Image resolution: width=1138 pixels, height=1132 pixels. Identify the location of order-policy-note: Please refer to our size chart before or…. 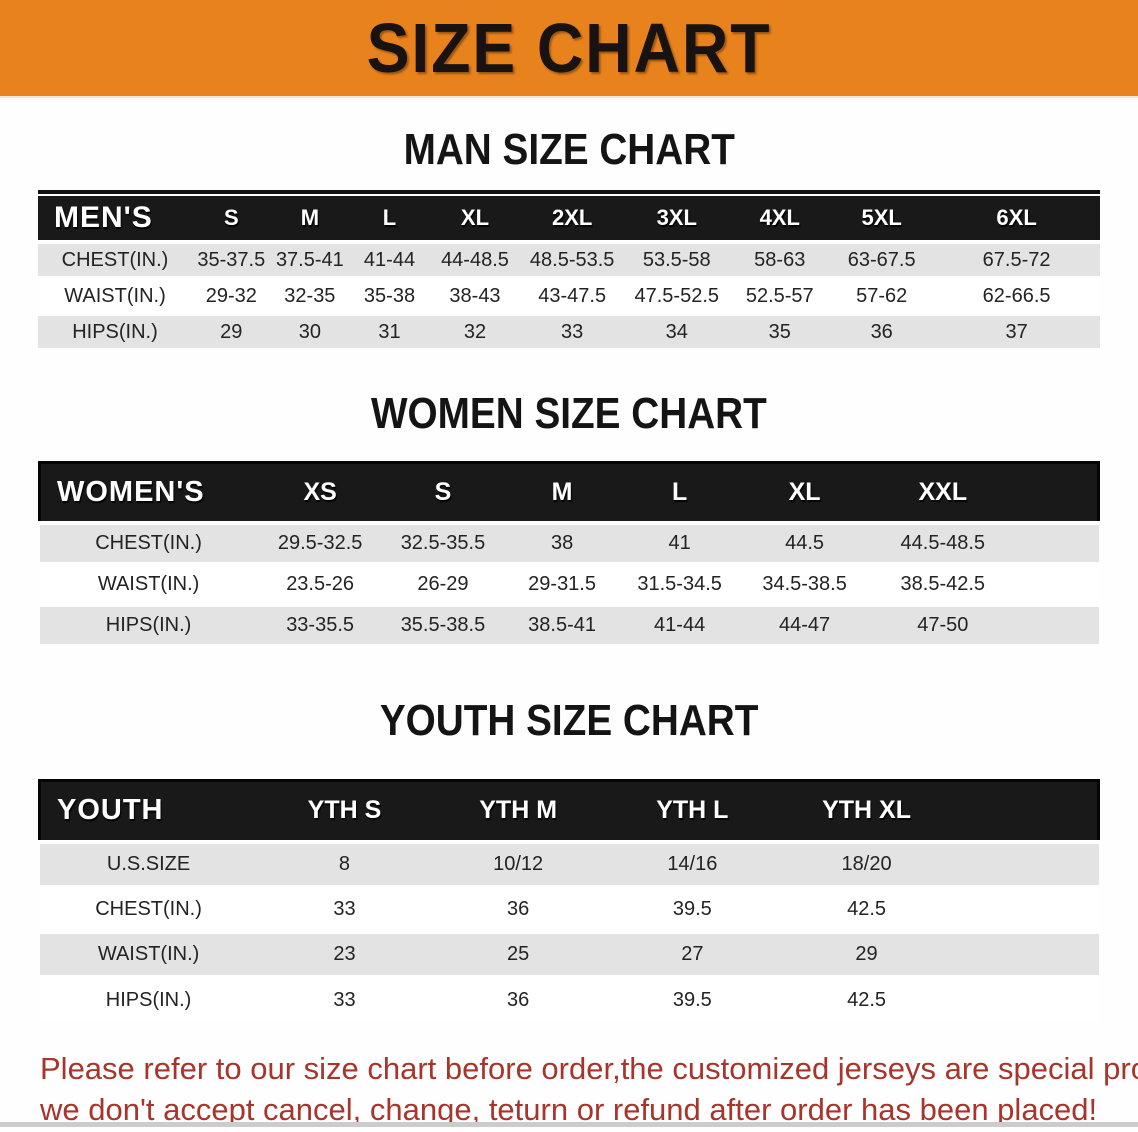
(589, 1089).